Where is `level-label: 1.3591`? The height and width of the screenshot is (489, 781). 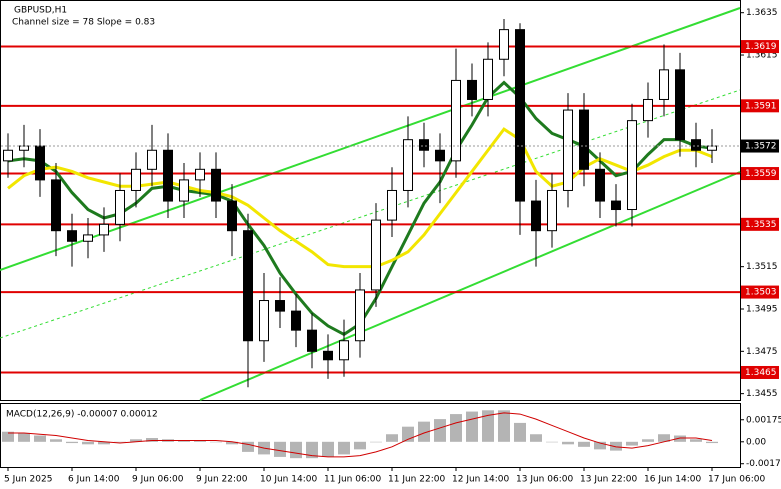 level-label: 1.3591 is located at coordinates (761, 106).